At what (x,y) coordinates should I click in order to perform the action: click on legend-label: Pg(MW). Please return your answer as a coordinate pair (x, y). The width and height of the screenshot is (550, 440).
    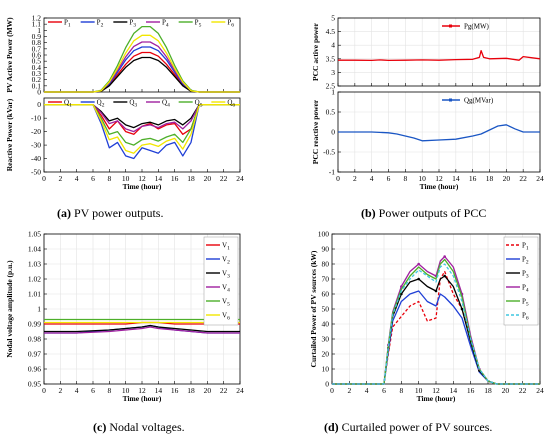
    Looking at the image, I should click on (477, 27).